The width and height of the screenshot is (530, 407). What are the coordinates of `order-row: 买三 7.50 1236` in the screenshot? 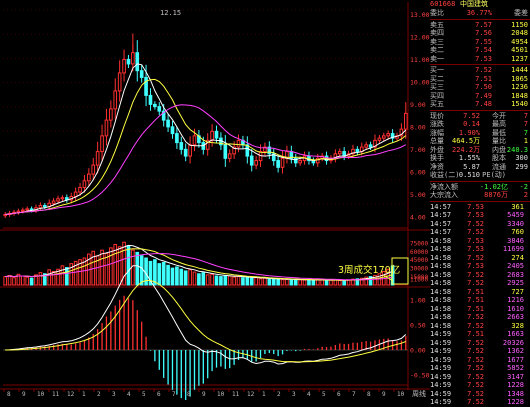 It's located at (480, 87).